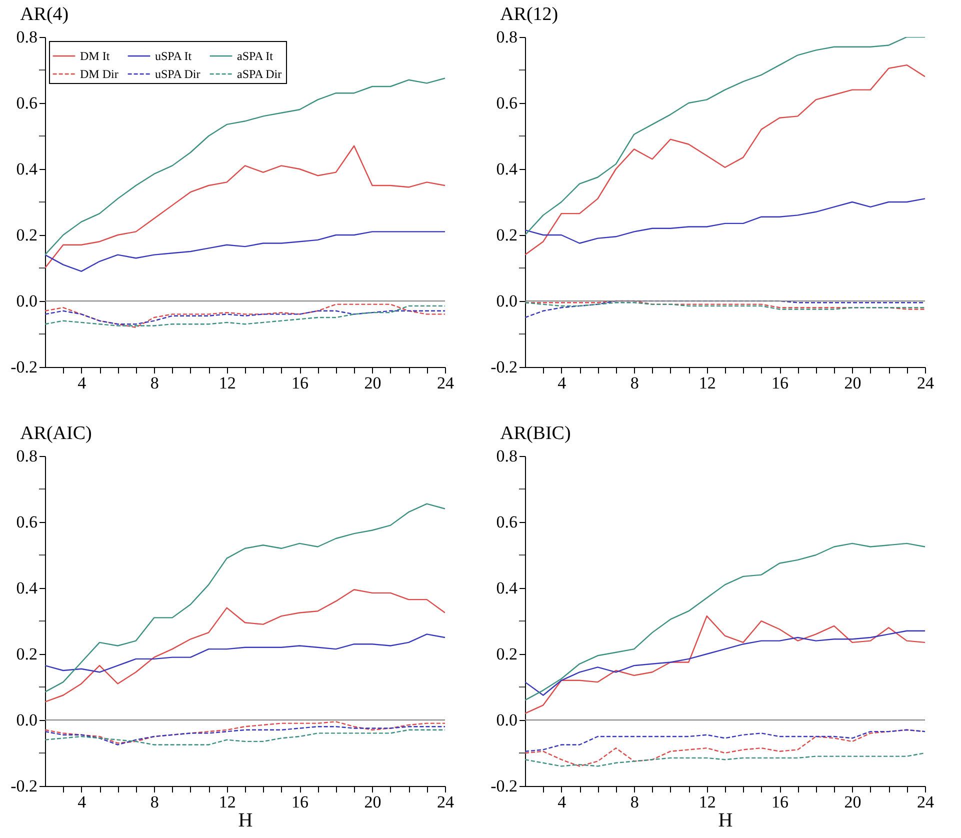 This screenshot has width=961, height=838. What do you see at coordinates (56, 433) in the screenshot?
I see `chart-title: AR(AIC)` at bounding box center [56, 433].